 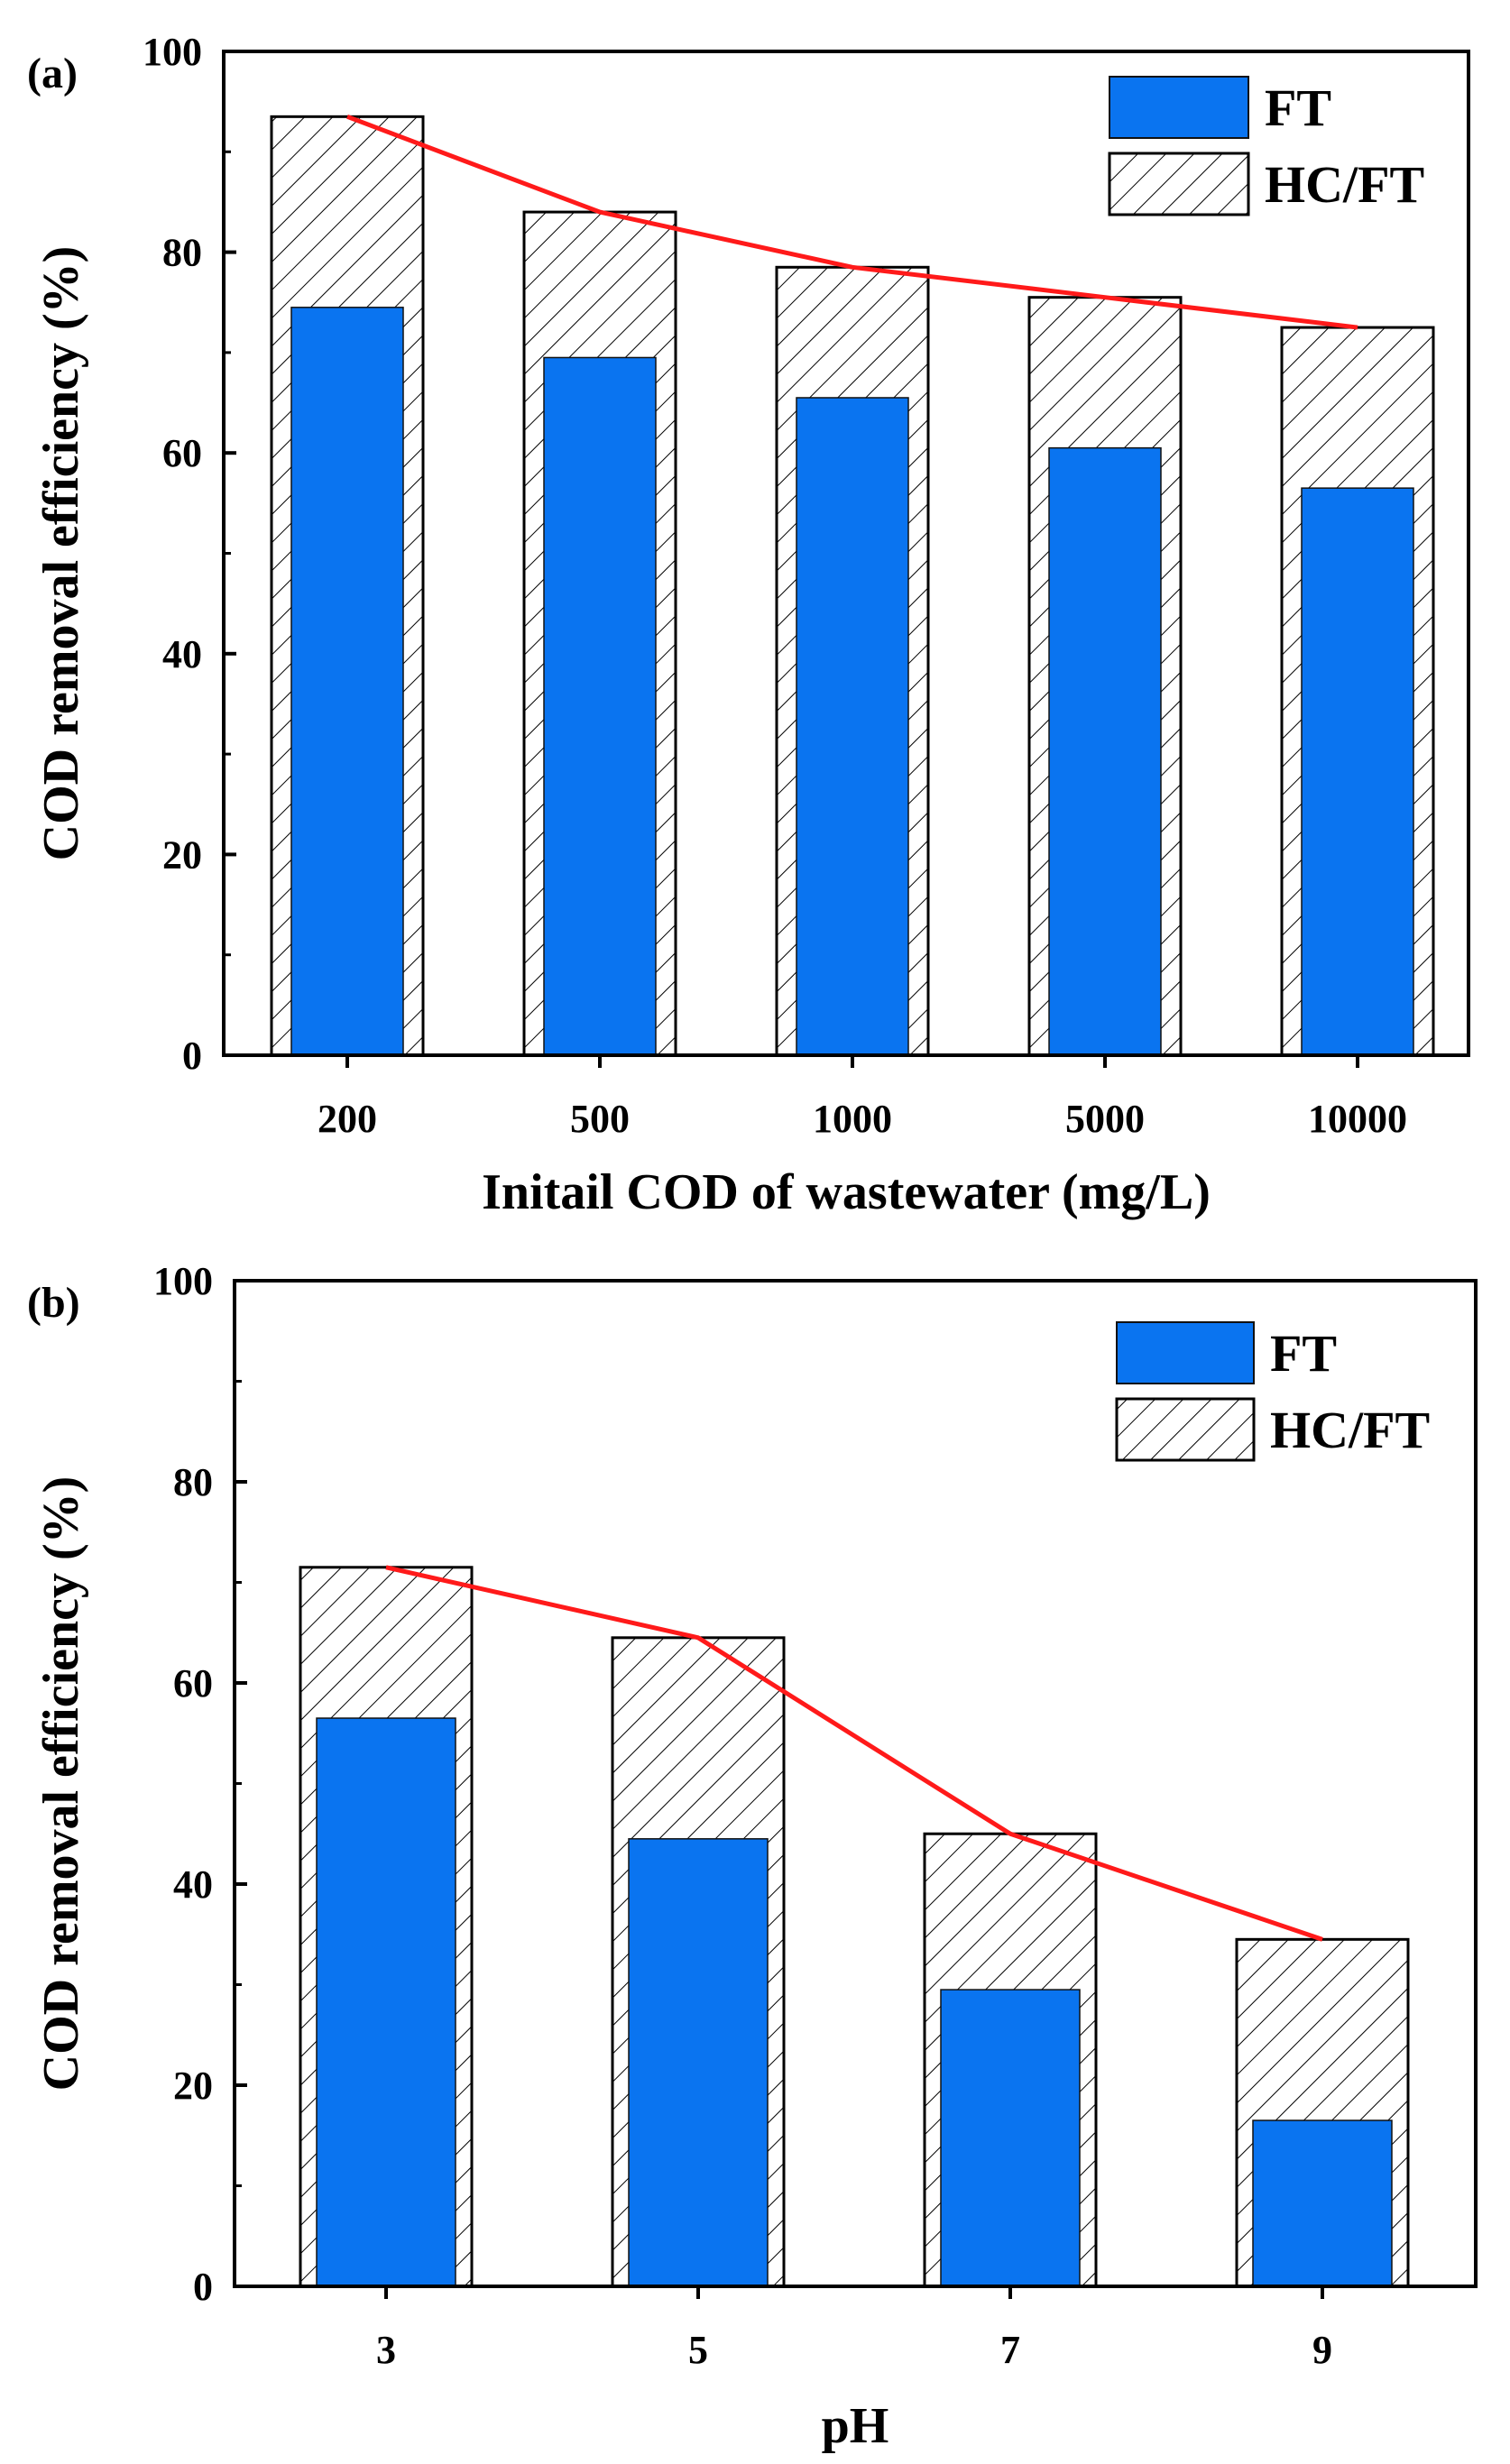 I want to click on y-tick-label-a-4: 80, so click(x=182, y=253).